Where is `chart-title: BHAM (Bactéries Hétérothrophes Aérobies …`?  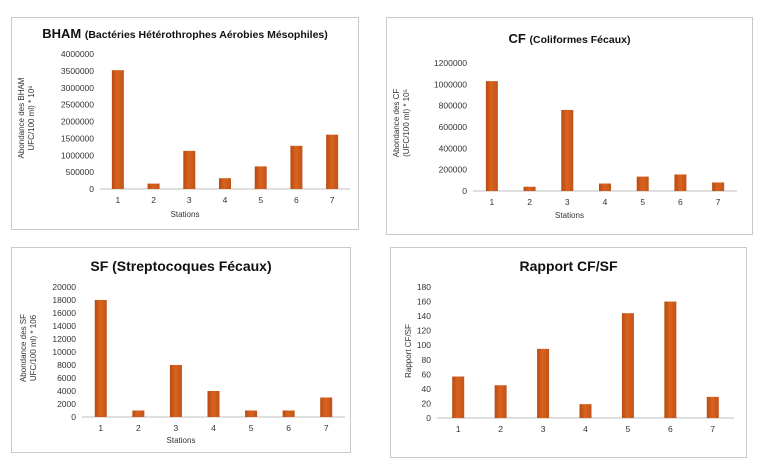 chart-title: BHAM (Bactéries Hétérothrophes Aérobies … is located at coordinates (185, 33).